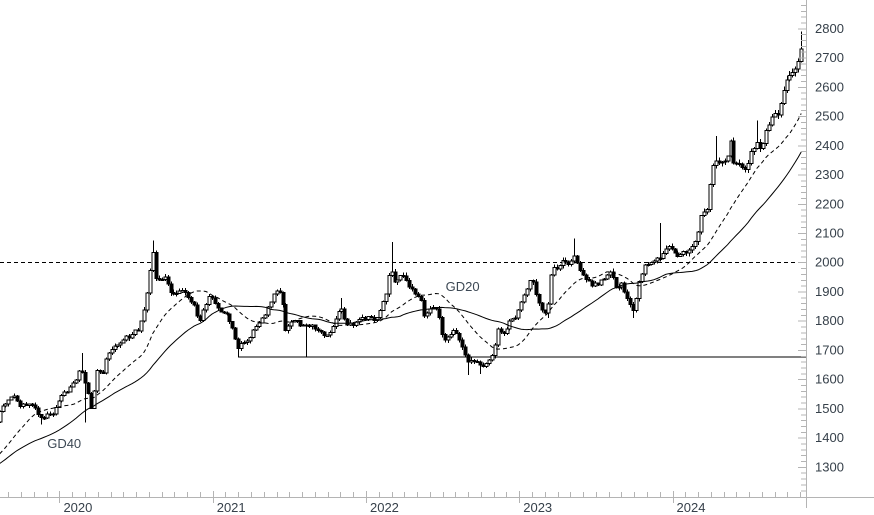 The image size is (874, 515). I want to click on y-tick-label: 1900, so click(829, 291).